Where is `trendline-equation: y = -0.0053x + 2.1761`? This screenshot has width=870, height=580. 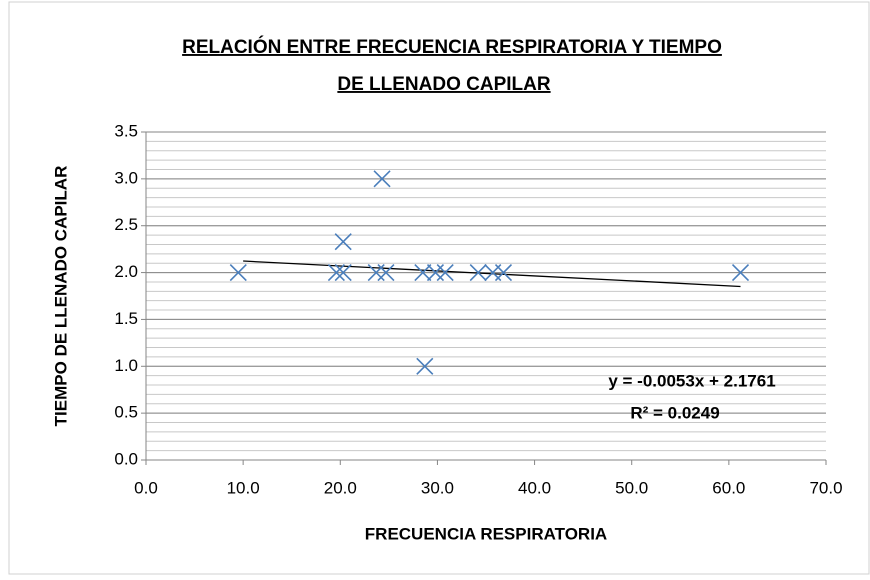
trendline-equation: y = -0.0053x + 2.1761 is located at coordinates (691, 380).